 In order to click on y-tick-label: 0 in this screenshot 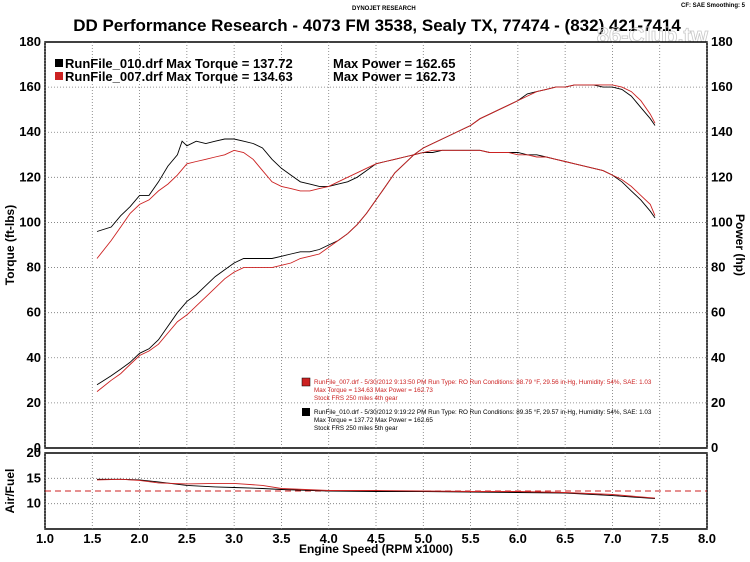, I will do `click(37, 447)`.